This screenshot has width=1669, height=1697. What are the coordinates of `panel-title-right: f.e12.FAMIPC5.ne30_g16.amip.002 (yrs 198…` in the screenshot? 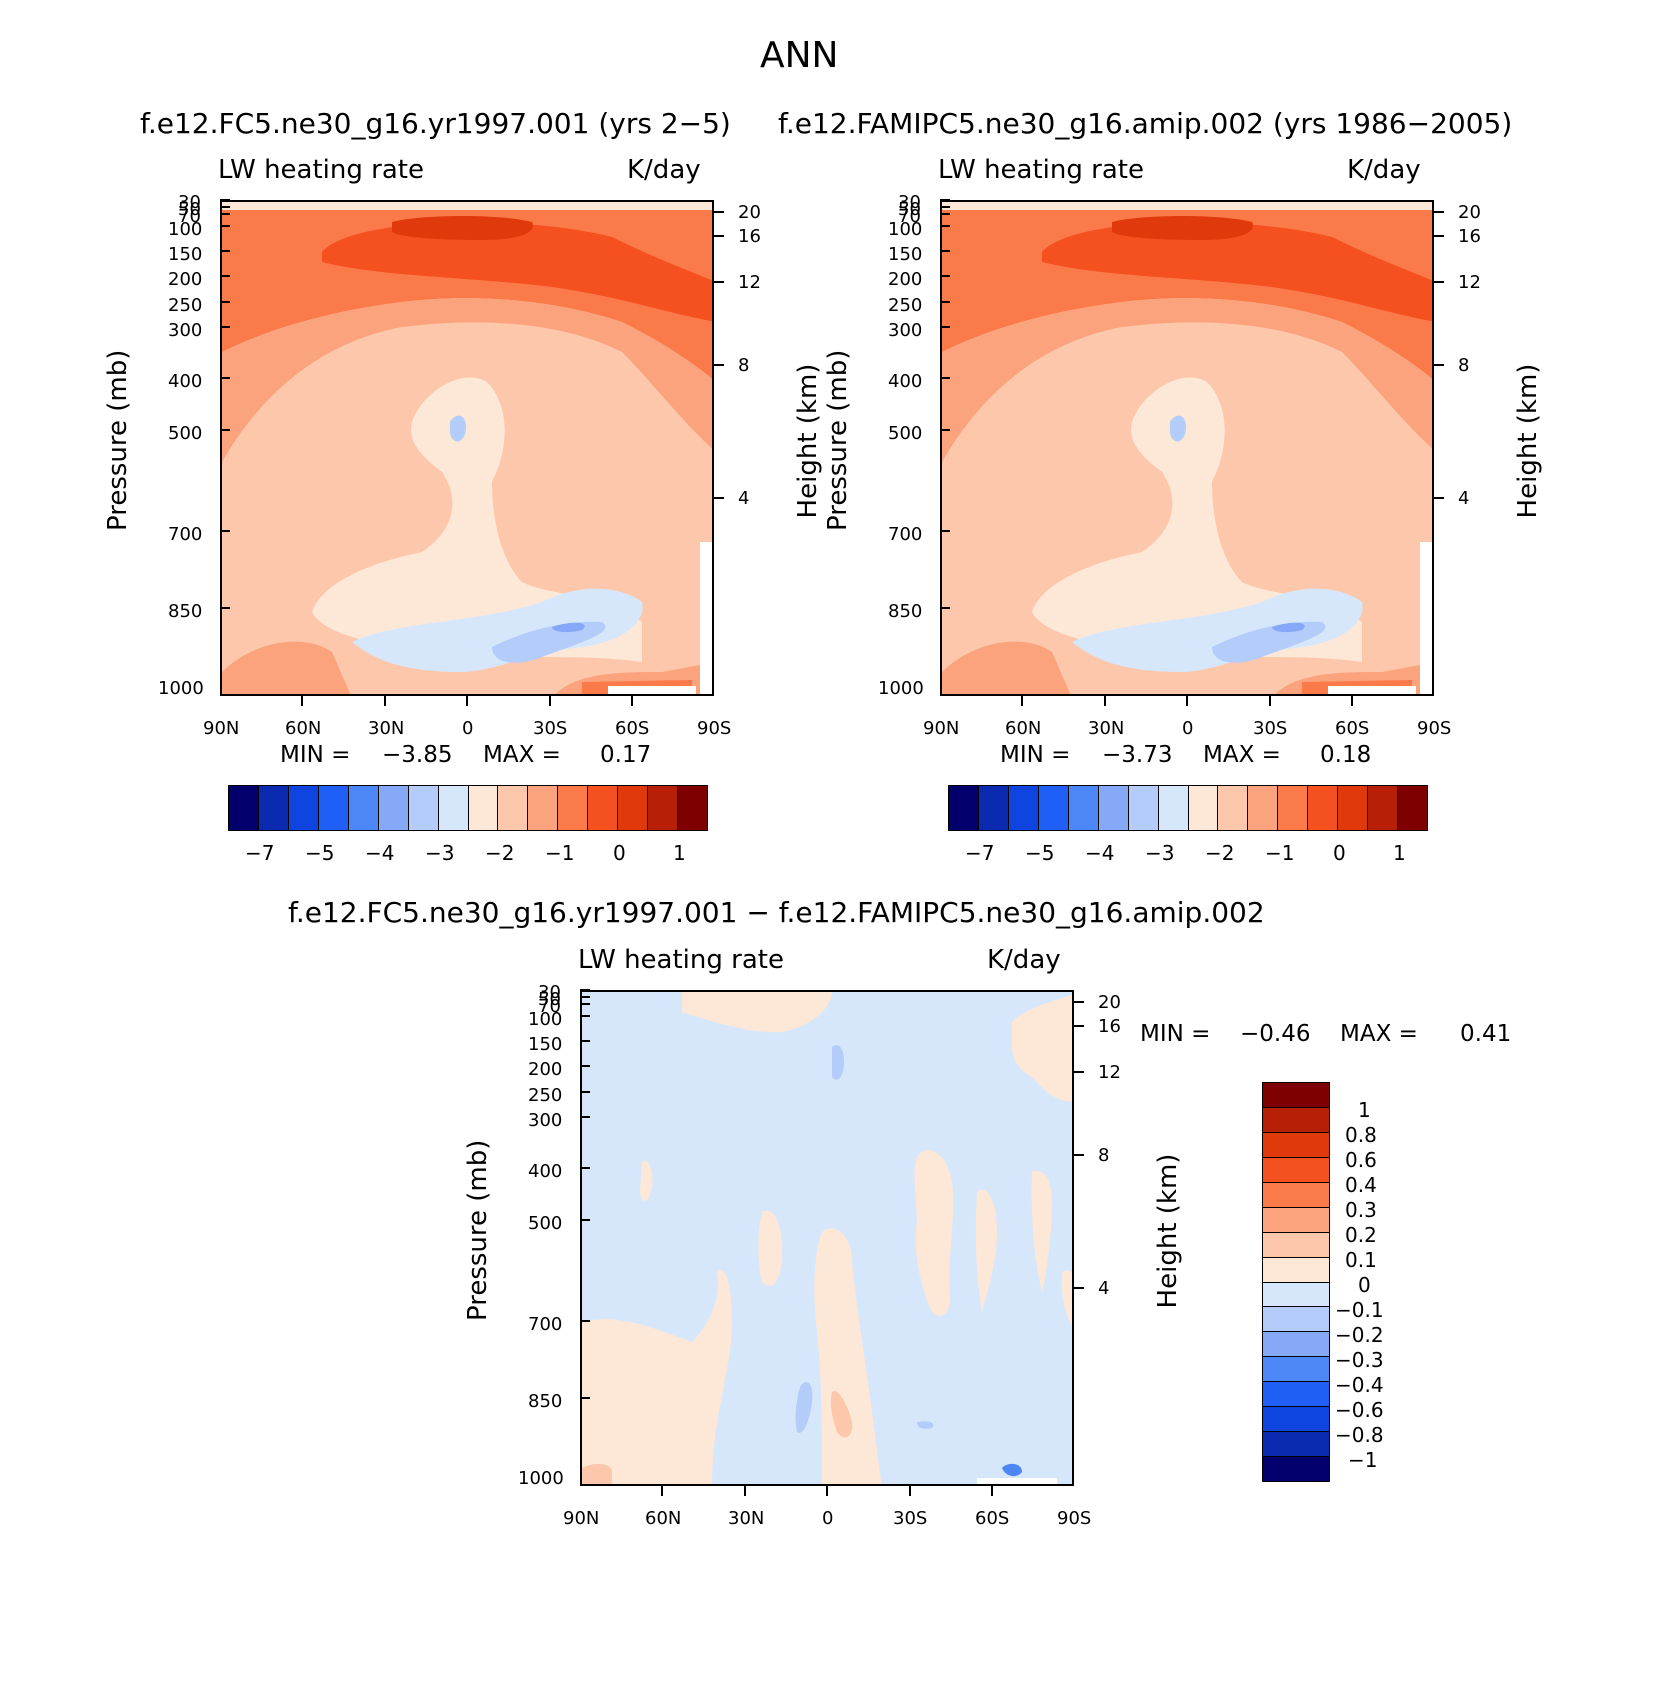 It's located at (1145, 123).